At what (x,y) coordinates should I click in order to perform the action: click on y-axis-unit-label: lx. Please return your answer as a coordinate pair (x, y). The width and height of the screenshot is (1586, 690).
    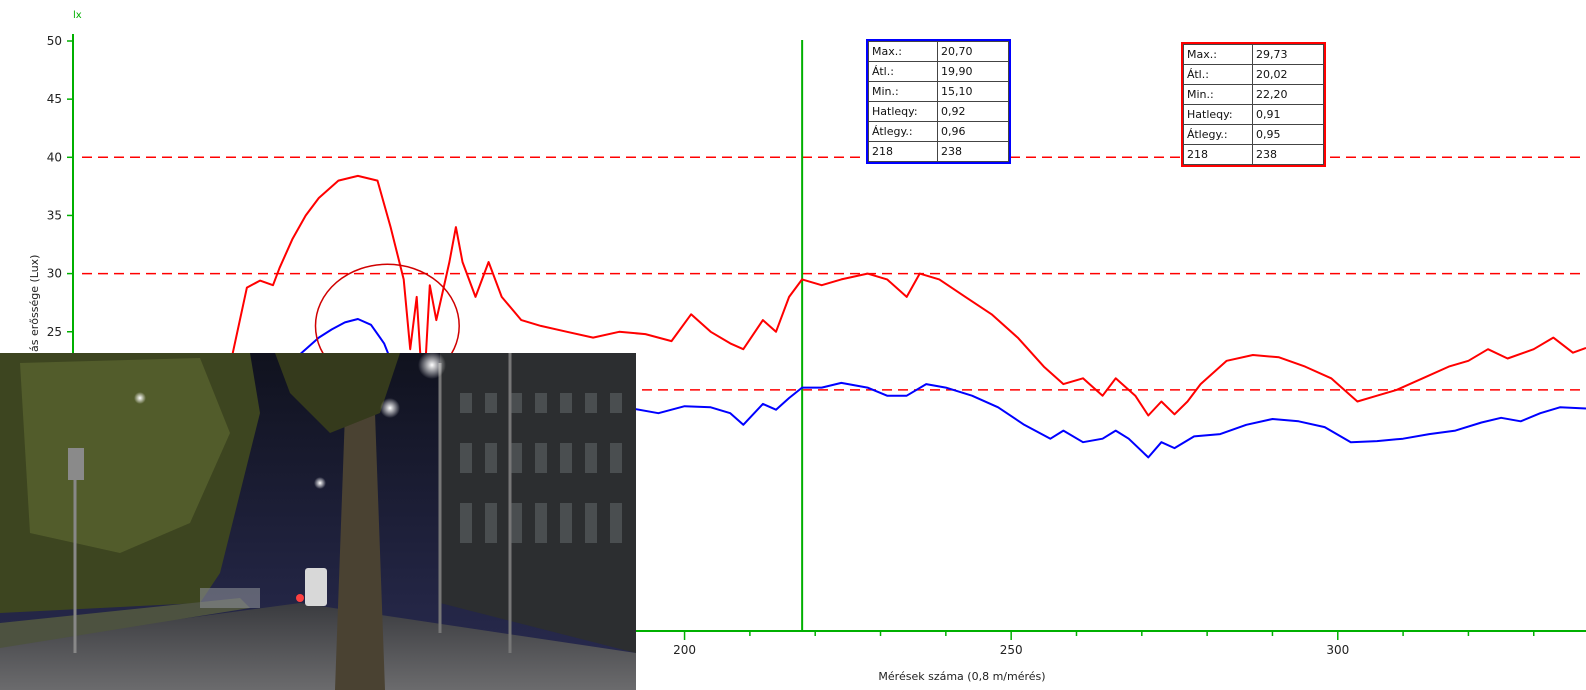
    Looking at the image, I should click on (77, 15).